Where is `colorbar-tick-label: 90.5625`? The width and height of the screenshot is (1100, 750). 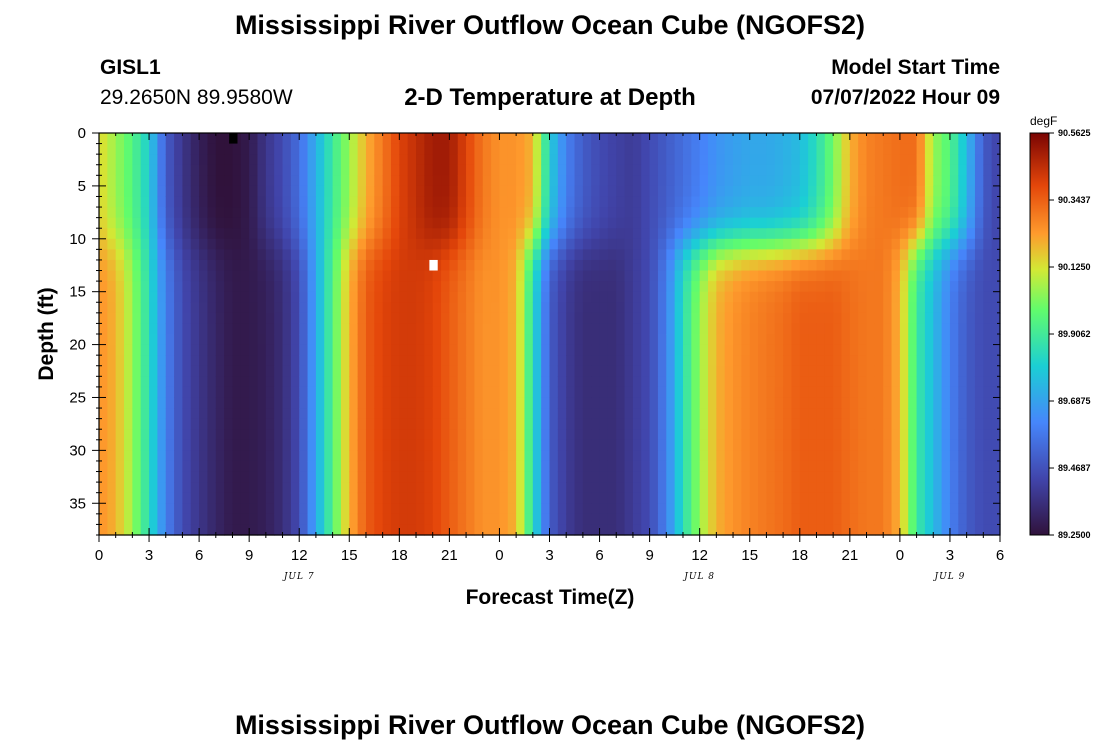
colorbar-tick-label: 90.5625 is located at coordinates (1074, 133).